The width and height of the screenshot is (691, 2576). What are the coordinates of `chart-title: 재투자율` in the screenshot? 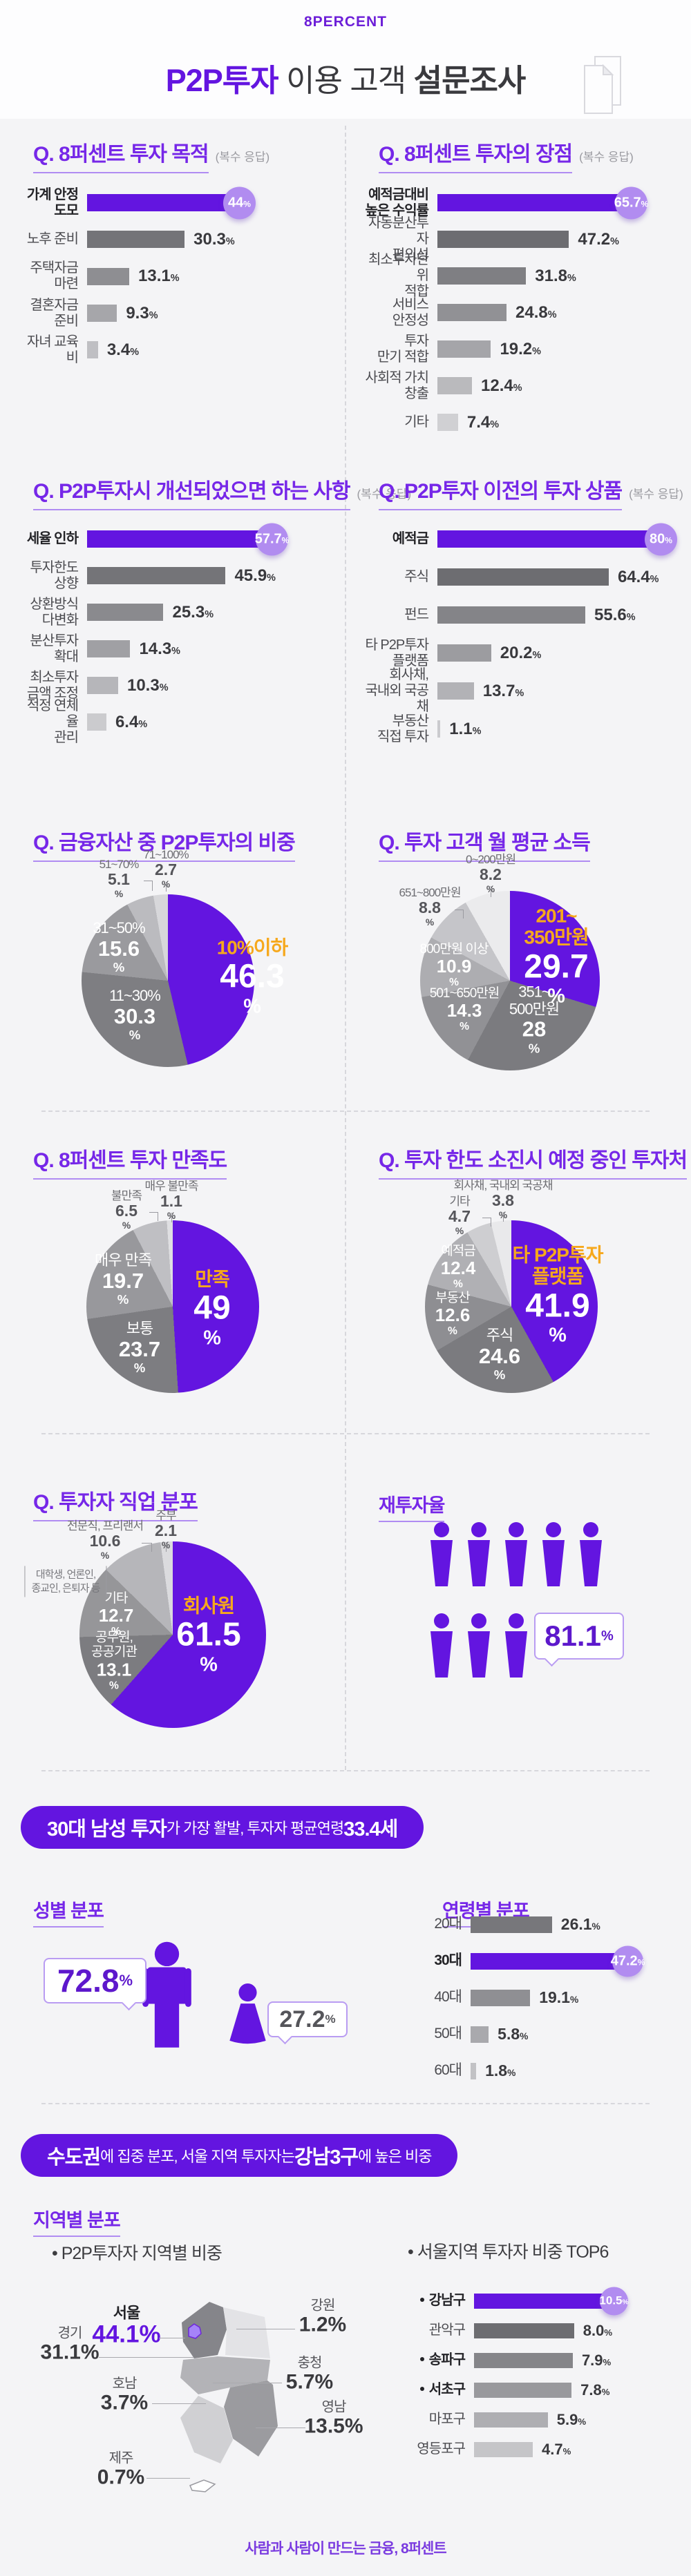 It's located at (412, 1506).